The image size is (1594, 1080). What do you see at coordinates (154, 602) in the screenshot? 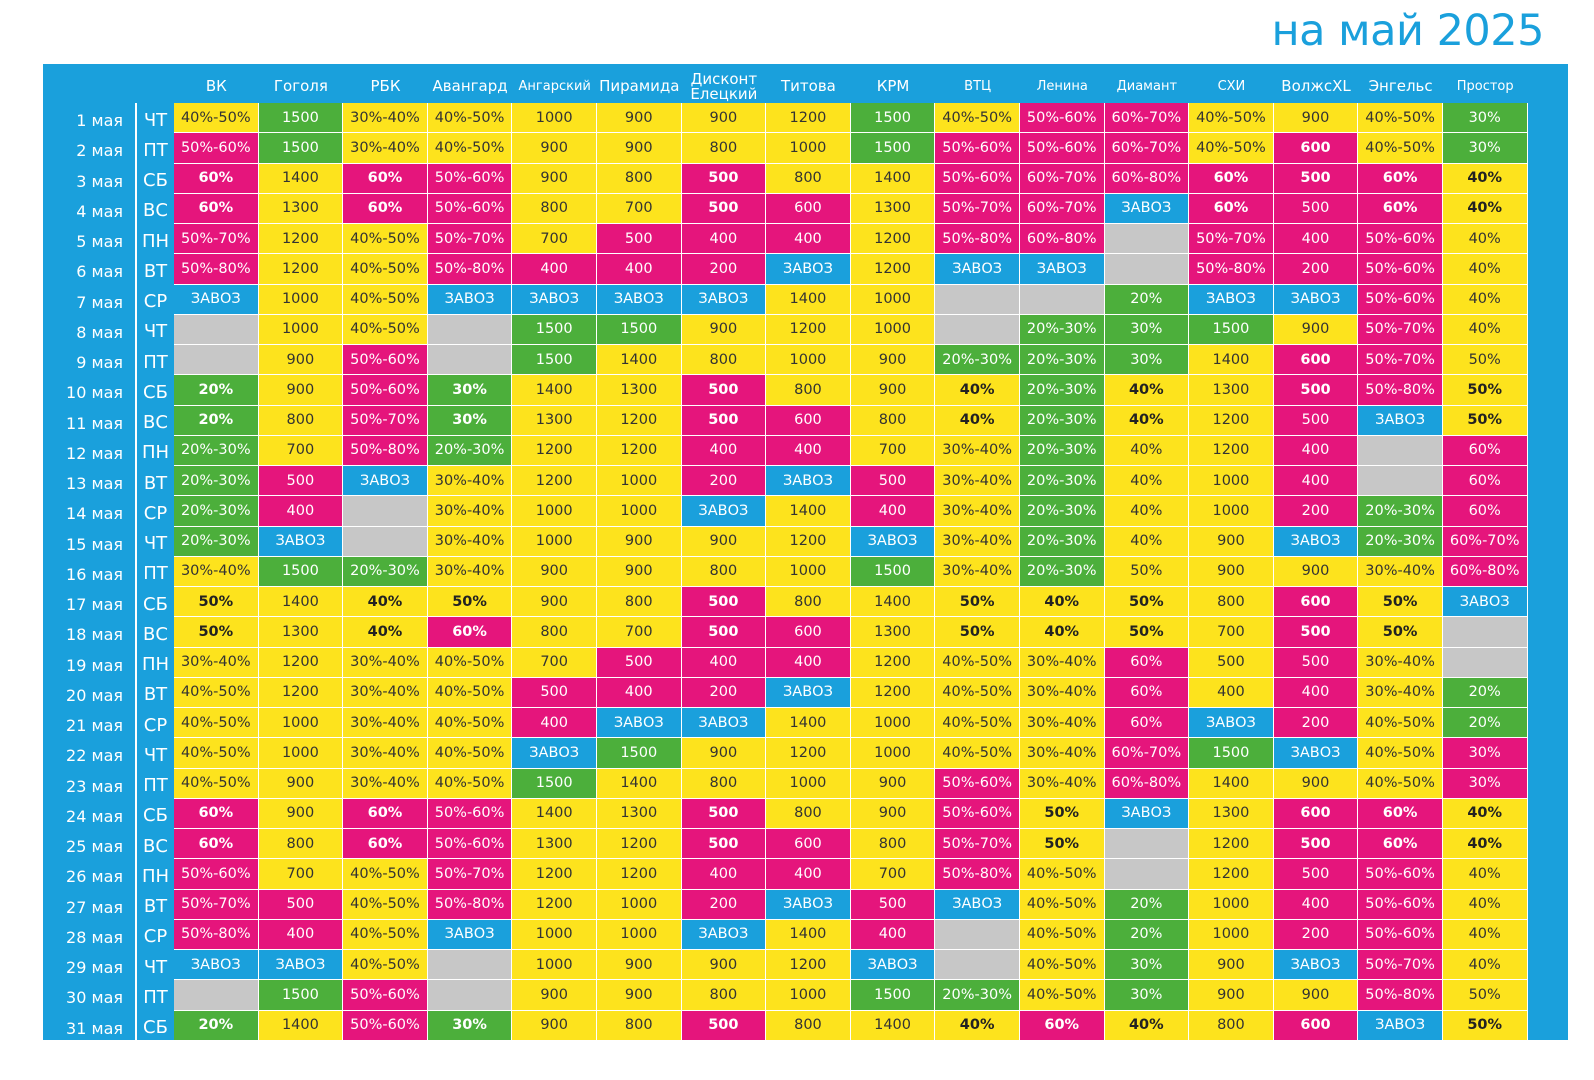
I see `row-weekday: СБ` at bounding box center [154, 602].